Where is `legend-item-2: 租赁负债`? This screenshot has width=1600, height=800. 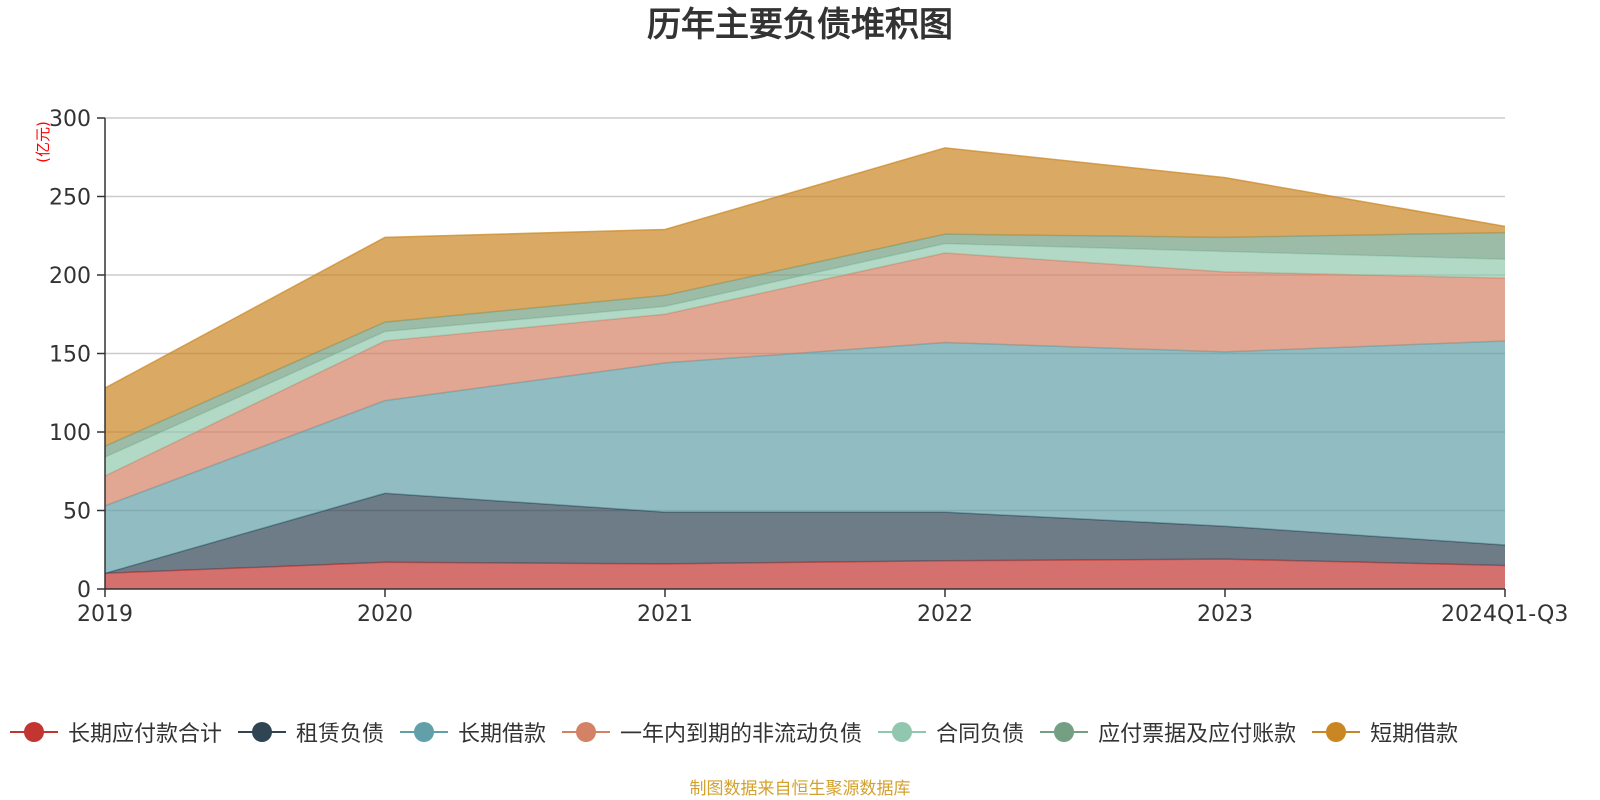
legend-item-2: 租赁负债 is located at coordinates (311, 732).